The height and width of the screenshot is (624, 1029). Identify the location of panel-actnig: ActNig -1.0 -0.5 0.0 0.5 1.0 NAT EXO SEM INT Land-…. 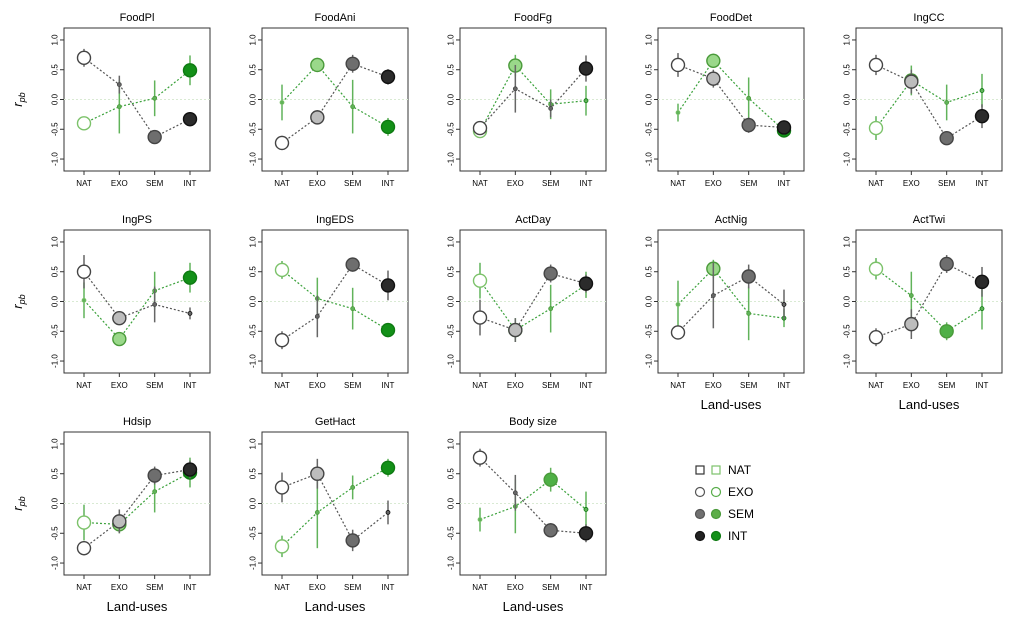
(725, 313).